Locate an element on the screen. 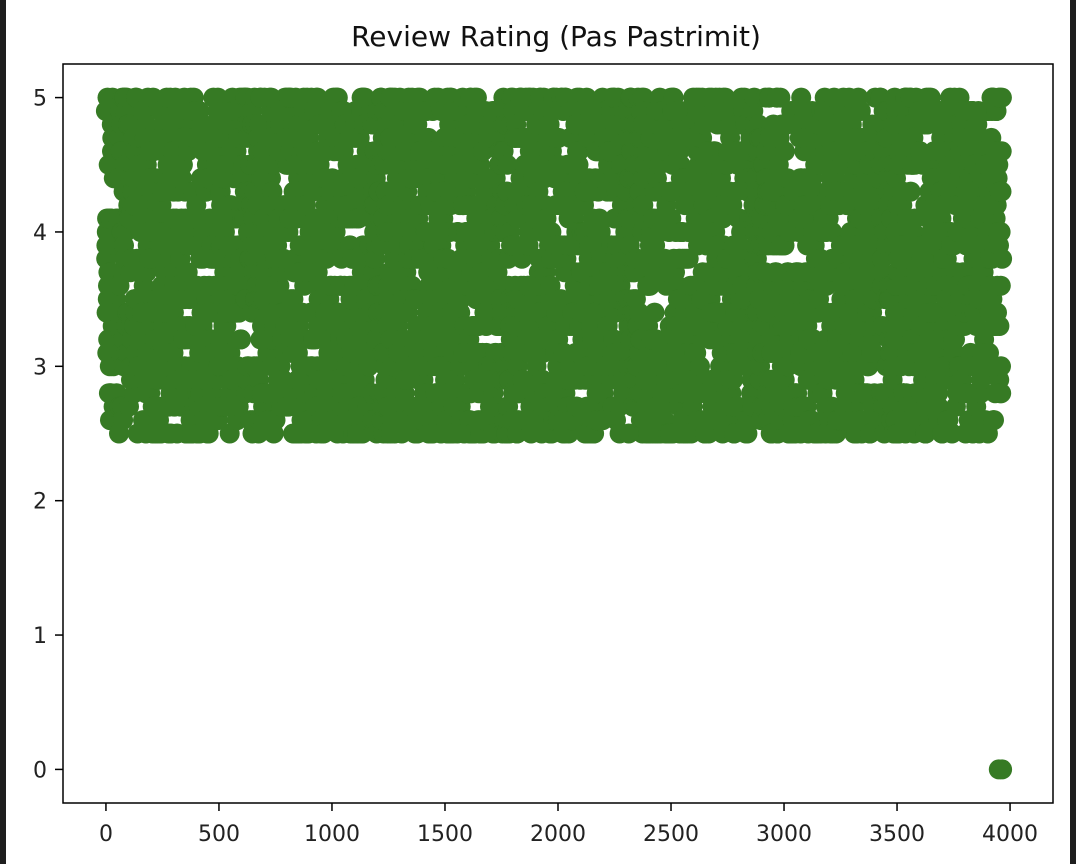  x-tick-label: 0 is located at coordinates (106, 834).